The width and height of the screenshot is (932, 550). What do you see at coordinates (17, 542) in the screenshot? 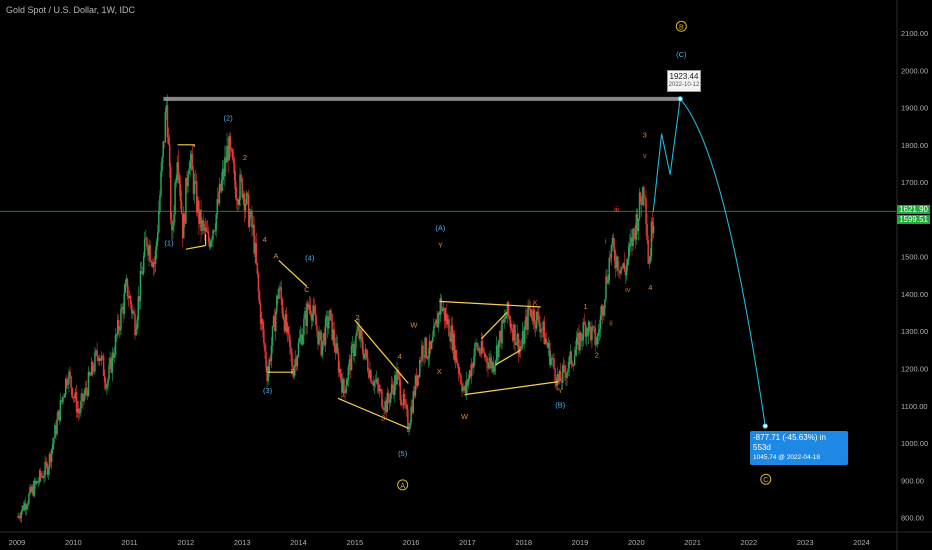
I see `time-tick-label: 2009` at bounding box center [17, 542].